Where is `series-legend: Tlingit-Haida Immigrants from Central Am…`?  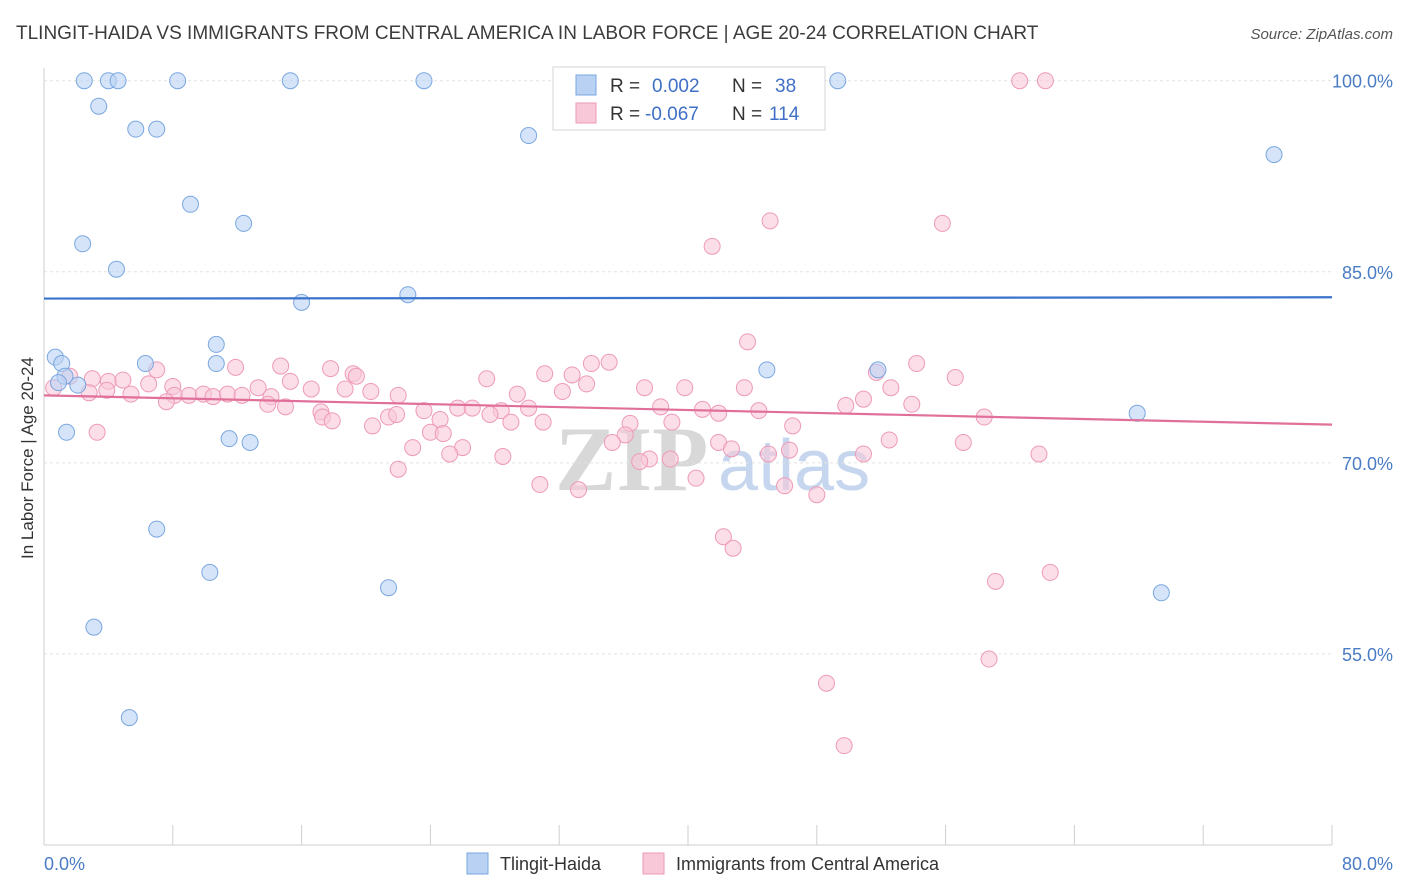 series-legend: Tlingit-Haida Immigrants from Central Am… is located at coordinates (703, 863).